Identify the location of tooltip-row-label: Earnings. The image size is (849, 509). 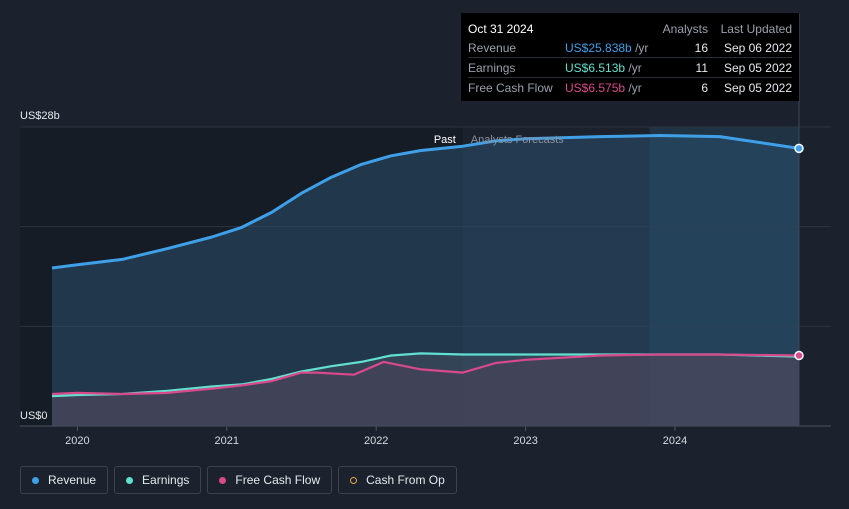
(492, 67).